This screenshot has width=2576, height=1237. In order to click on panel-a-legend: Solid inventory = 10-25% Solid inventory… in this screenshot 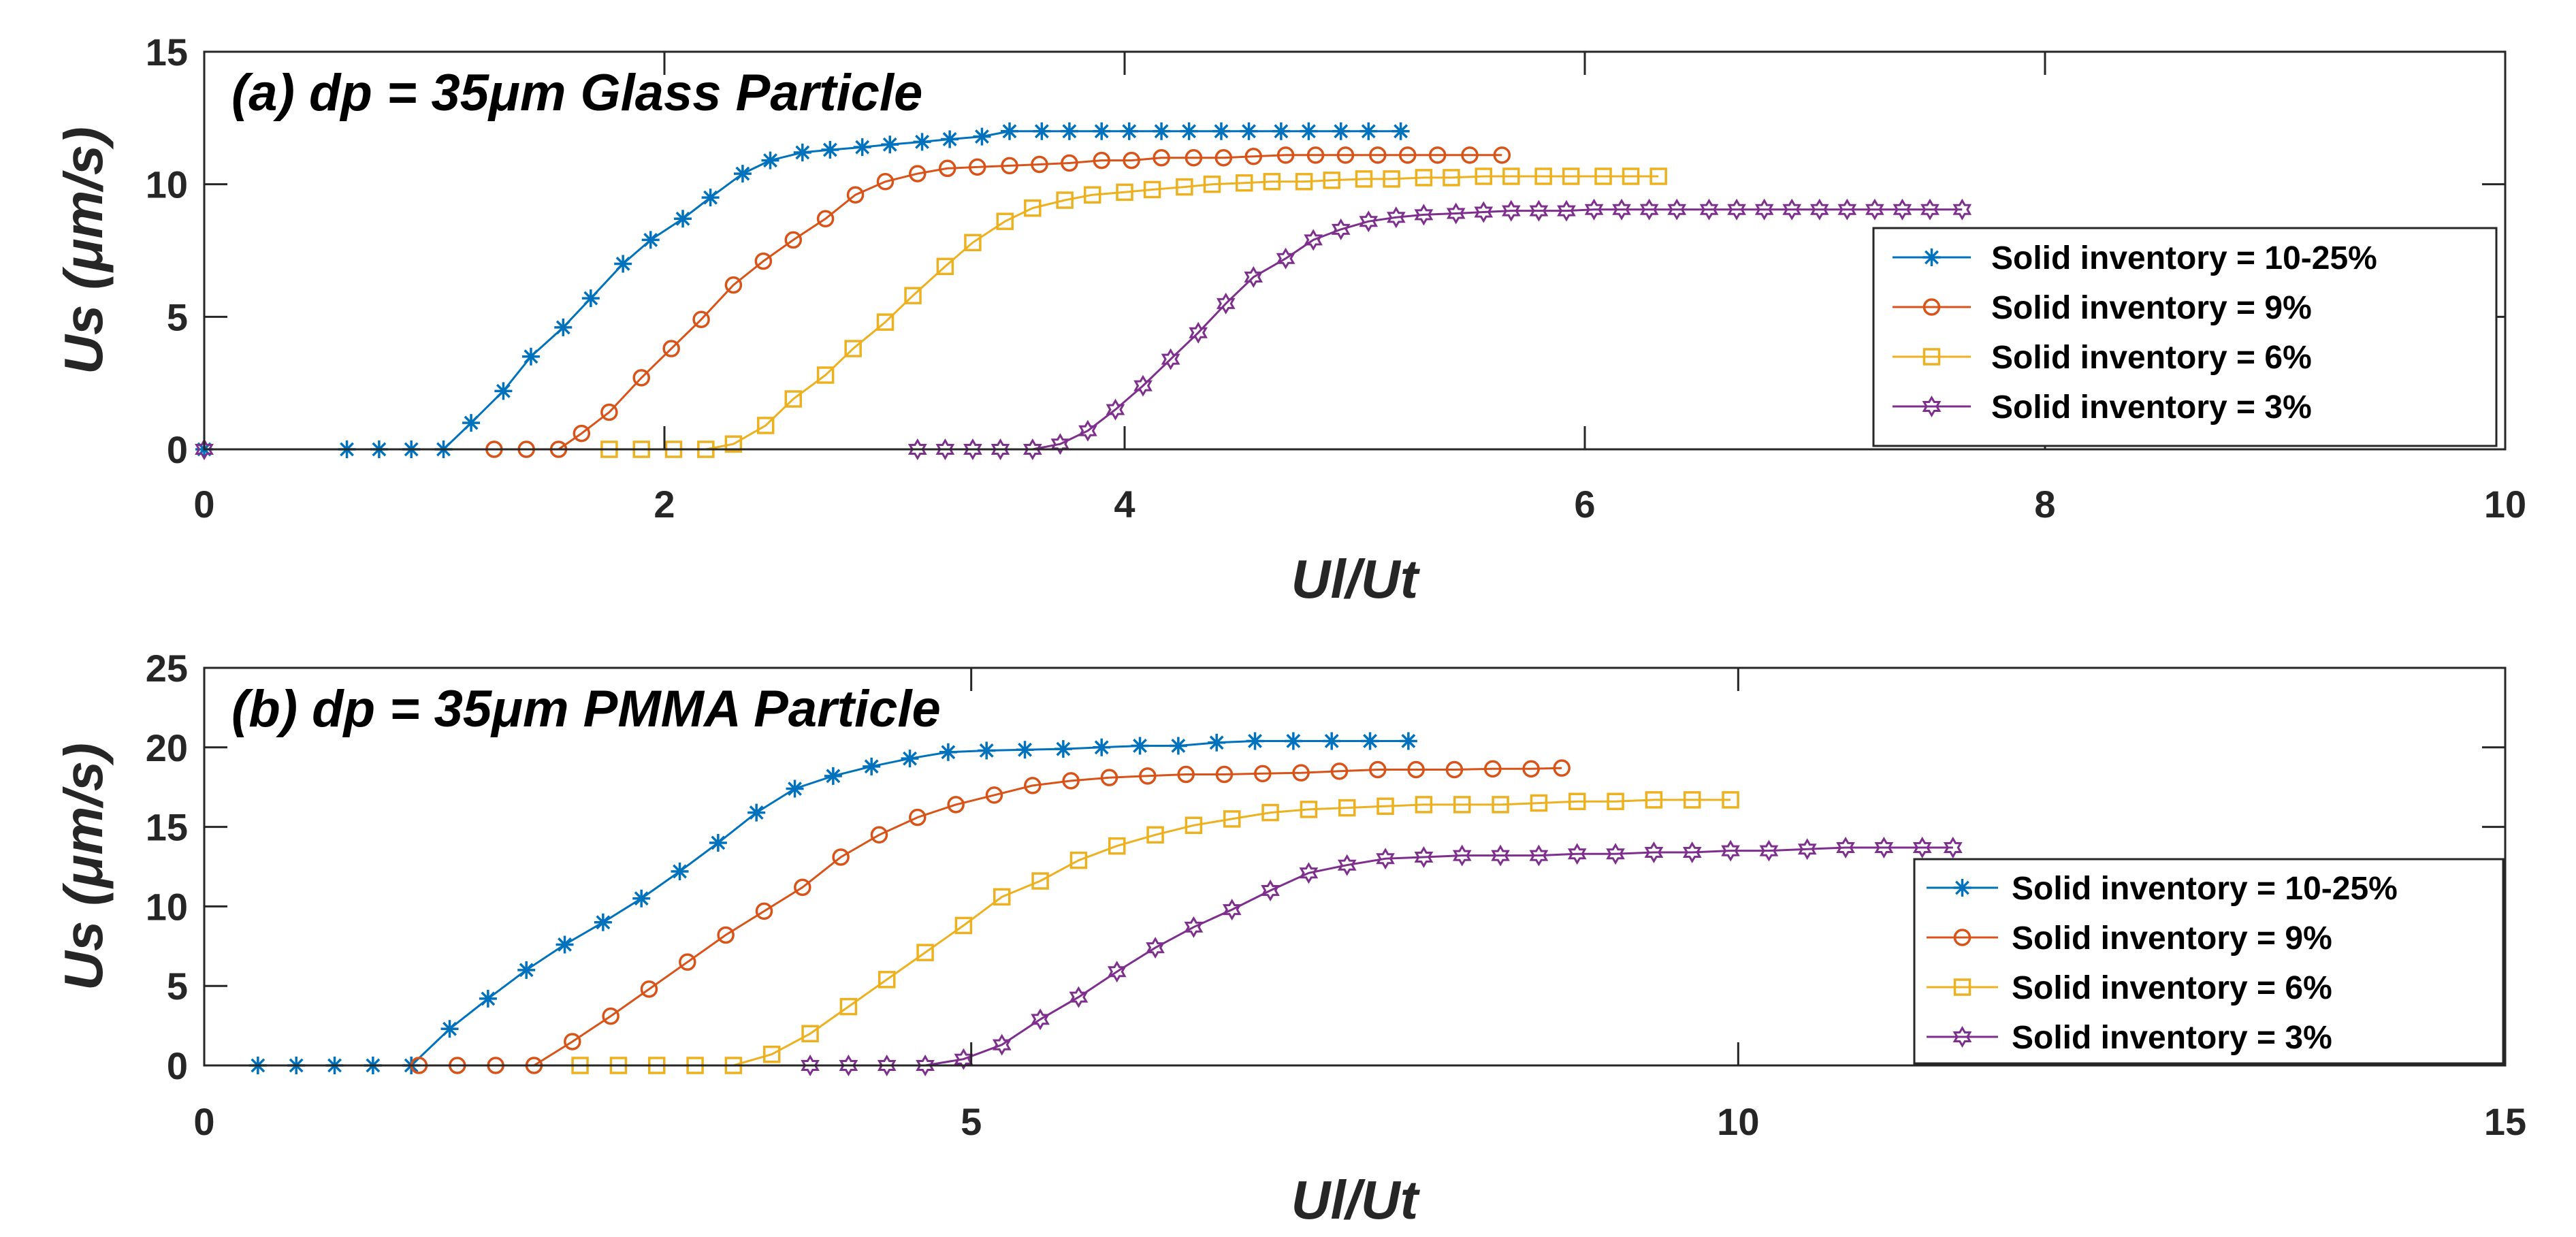, I will do `click(2185, 337)`.